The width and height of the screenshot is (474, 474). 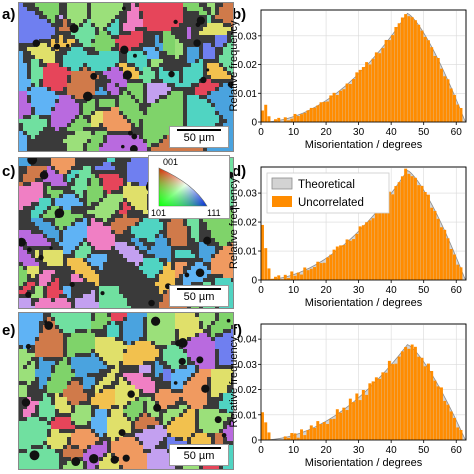 What do you see at coordinates (294, 450) in the screenshot?
I see `x-tick-label: 10` at bounding box center [294, 450].